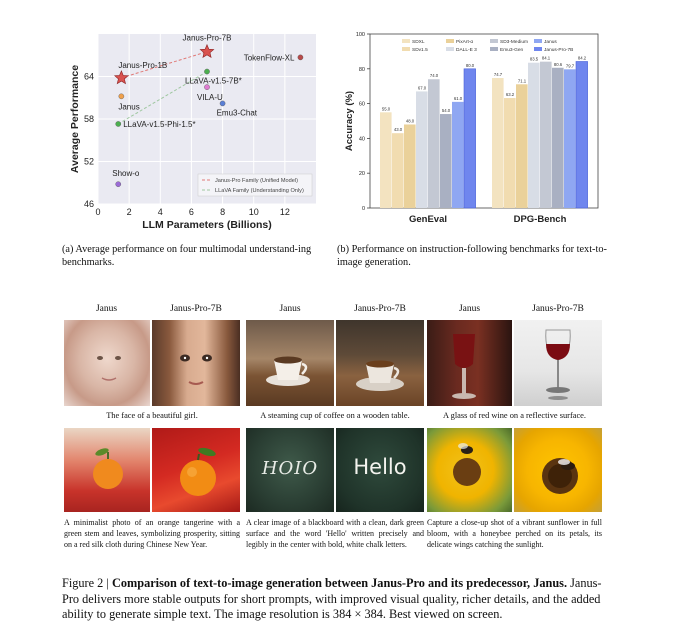 Image resolution: width=680 pixels, height=644 pixels. Describe the element at coordinates (420, 50) in the screenshot. I see `legend-label: SDv1.5` at that location.